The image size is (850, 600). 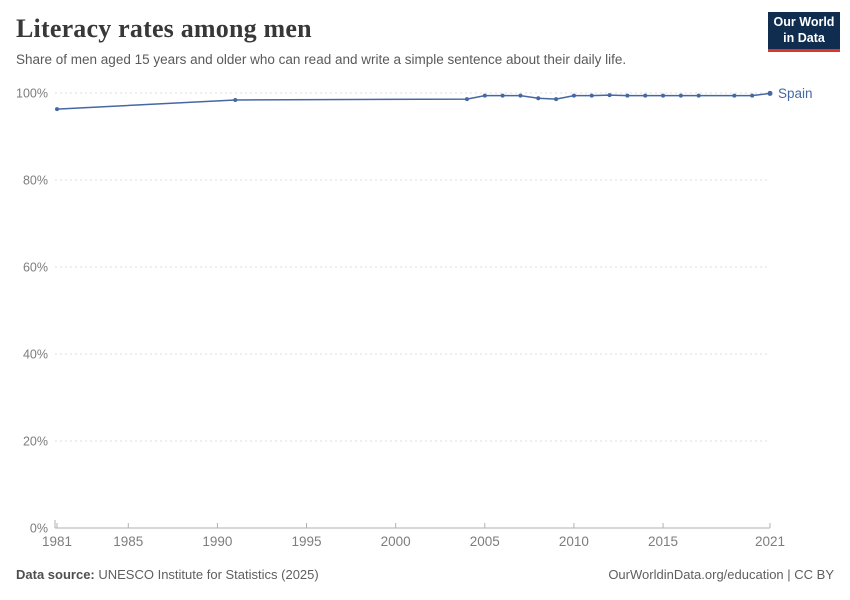 I want to click on data-source-text: UNESCO Institute for Statistics (2025), so click(x=206, y=574).